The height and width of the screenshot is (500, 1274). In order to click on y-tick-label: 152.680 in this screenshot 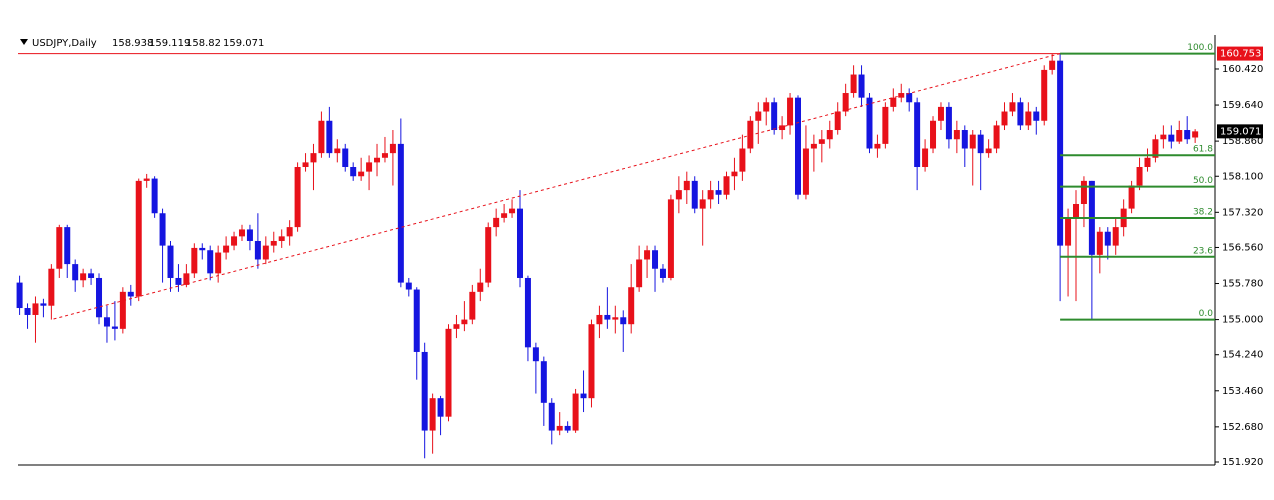, I will do `click(1242, 427)`.